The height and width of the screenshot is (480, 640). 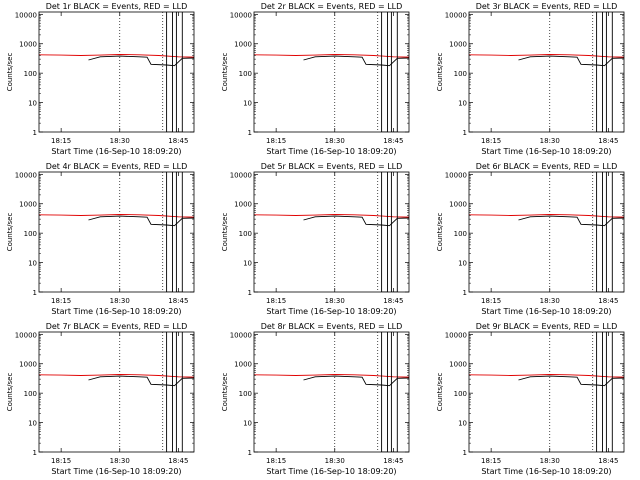 What do you see at coordinates (117, 166) in the screenshot?
I see `panel-title: Det 4r BLACK = Events, RED = LLD` at bounding box center [117, 166].